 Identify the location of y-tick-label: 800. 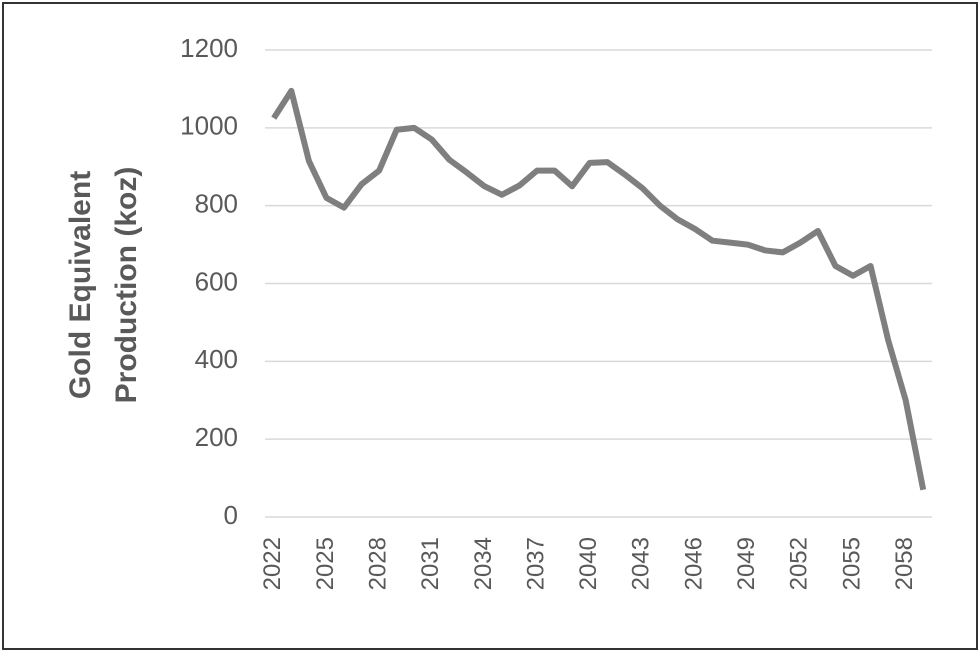
(216, 204).